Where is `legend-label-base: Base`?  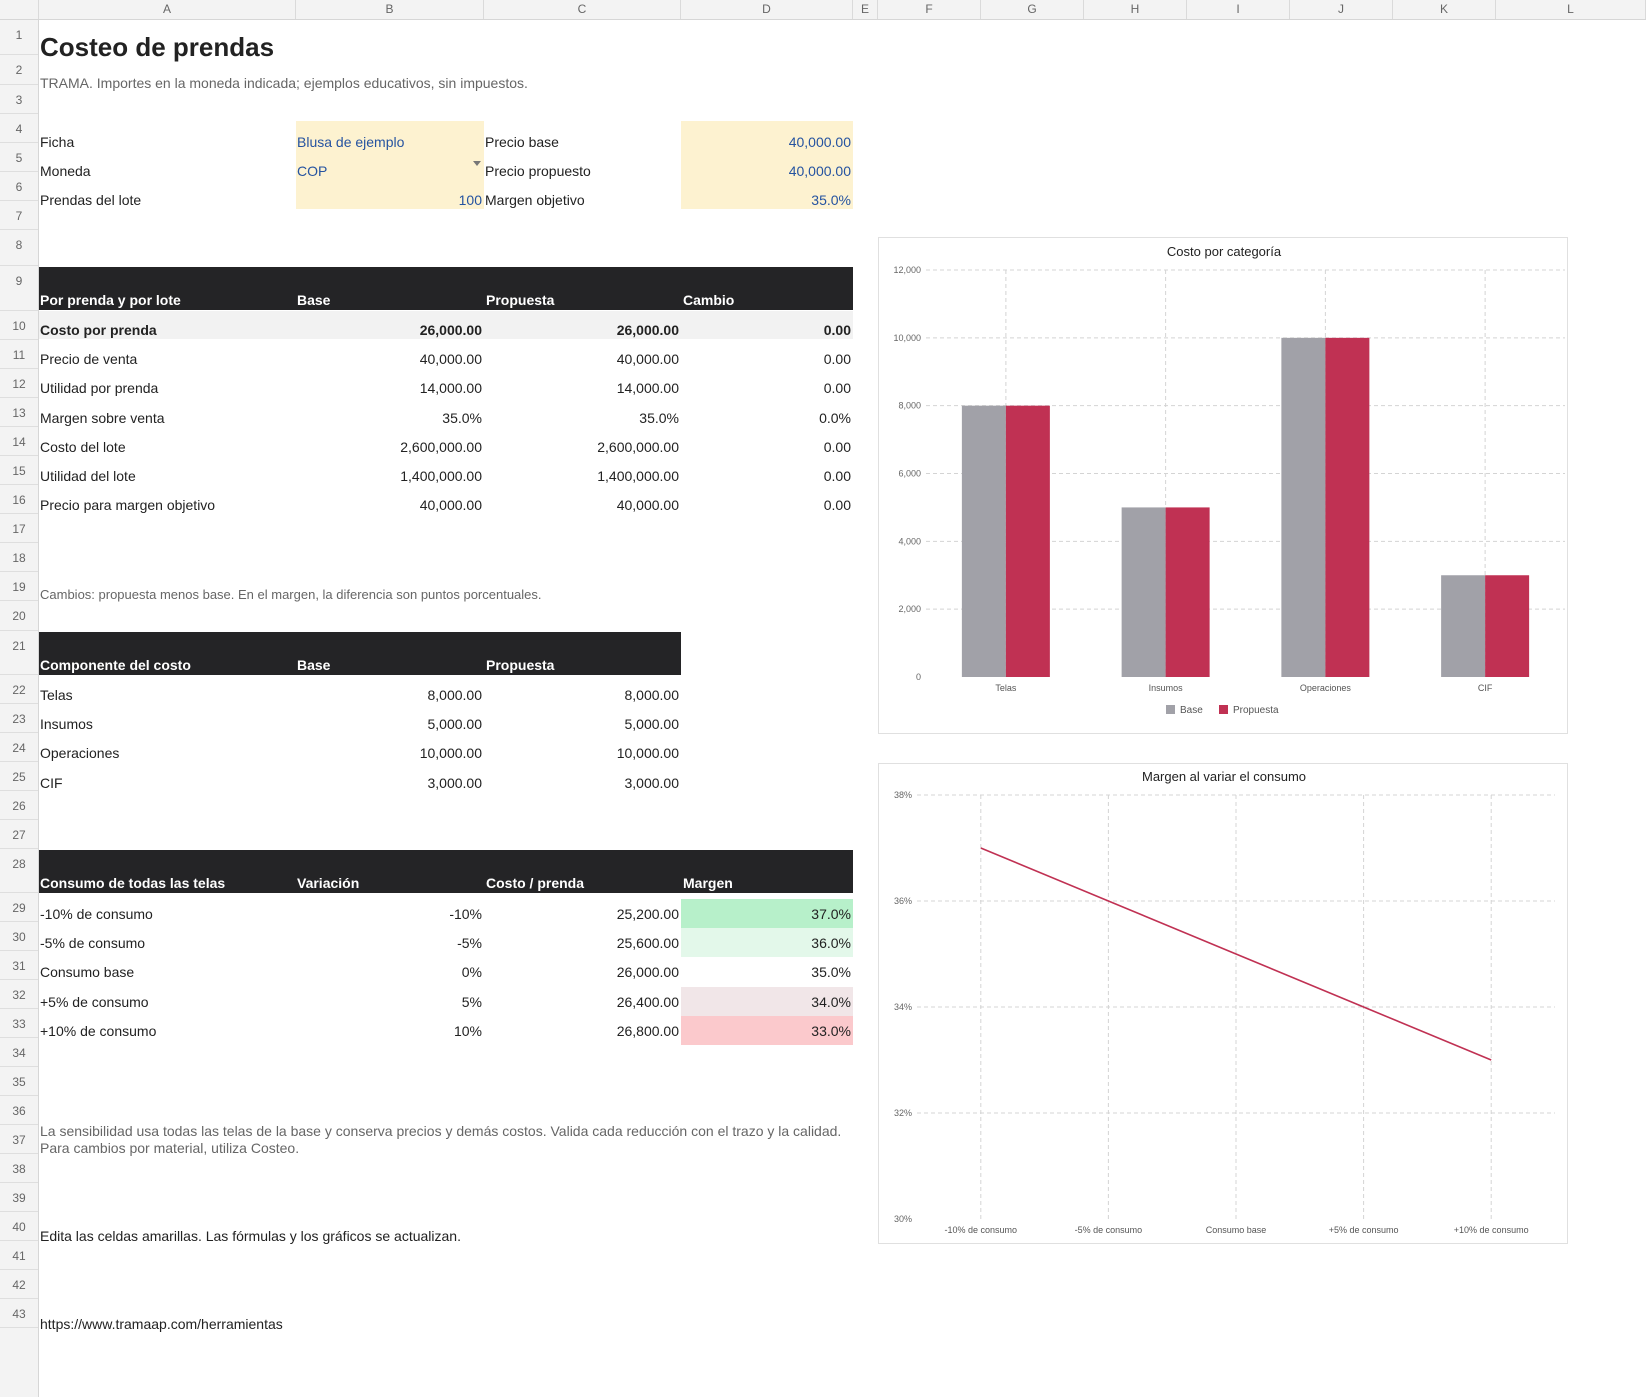 legend-label-base: Base is located at coordinates (1191, 710).